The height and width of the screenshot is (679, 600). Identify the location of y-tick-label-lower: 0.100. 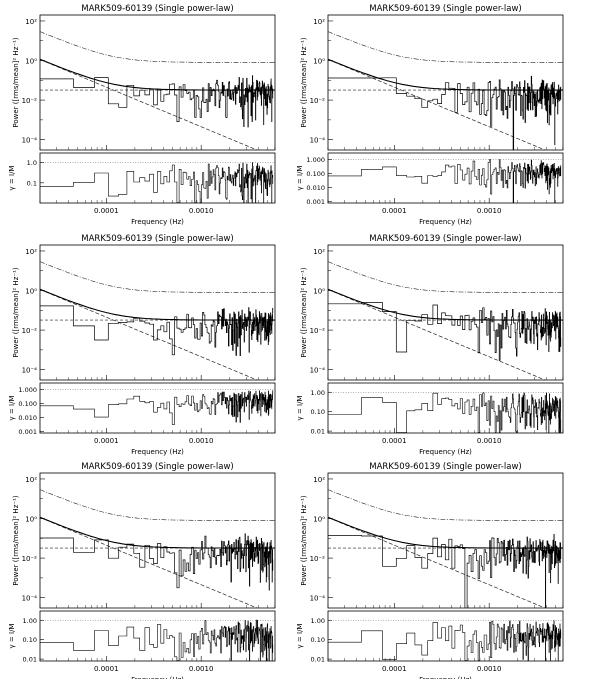
(27, 404).